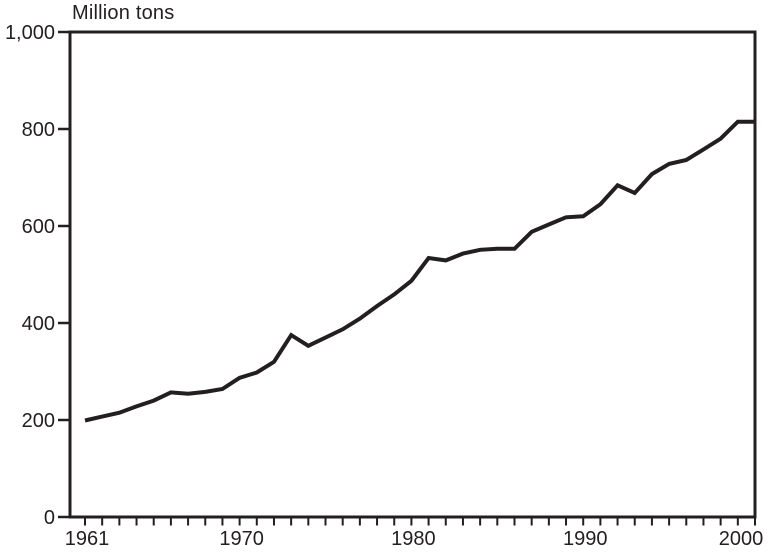  Describe the element at coordinates (413, 539) in the screenshot. I see `x-axis-tick-label: 1980` at that location.